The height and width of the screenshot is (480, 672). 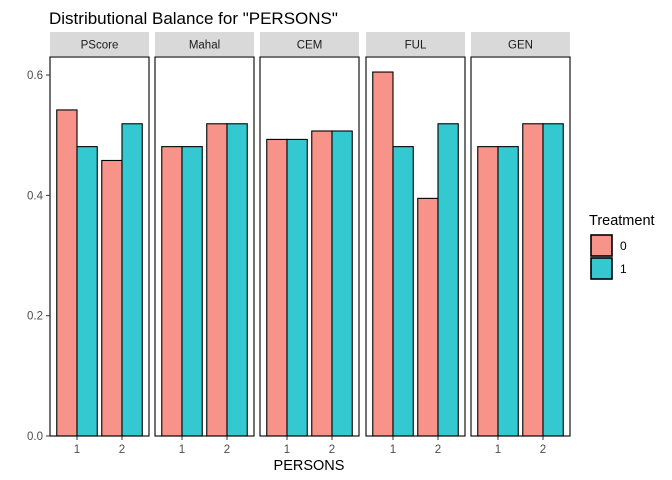 I want to click on legend: Treatment 0 1, so click(x=622, y=246).